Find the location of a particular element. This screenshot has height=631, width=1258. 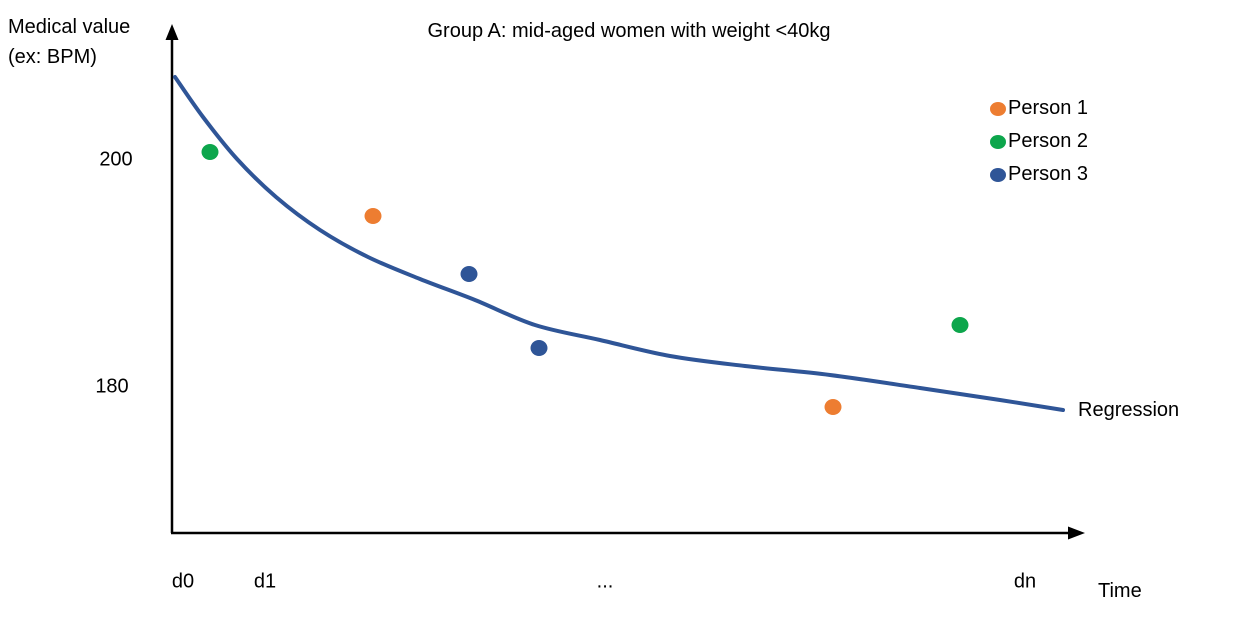

y-tick-180: 180 is located at coordinates (112, 386).